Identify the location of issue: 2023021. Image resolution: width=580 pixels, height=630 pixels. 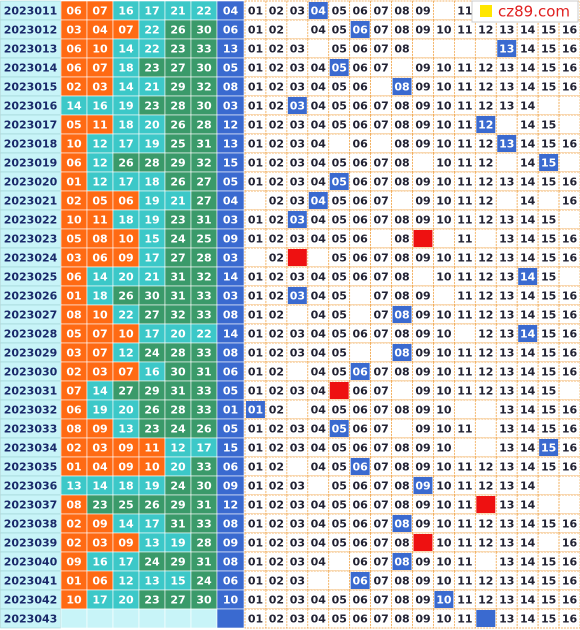
(31, 201).